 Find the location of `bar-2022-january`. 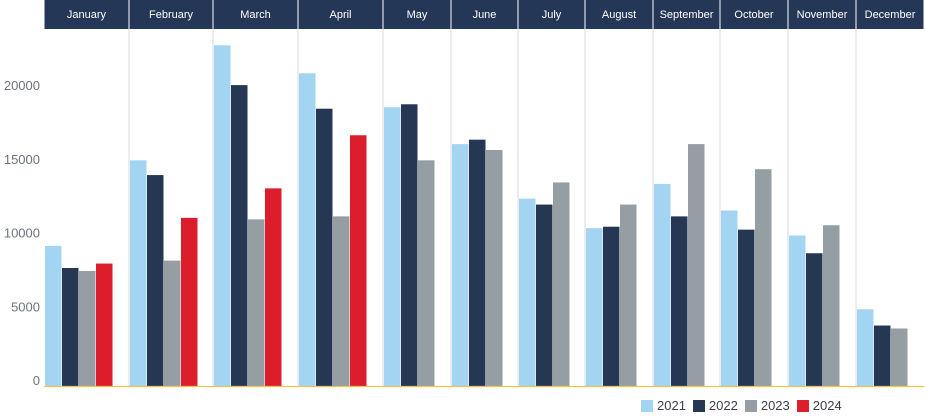

bar-2022-january is located at coordinates (70, 327).